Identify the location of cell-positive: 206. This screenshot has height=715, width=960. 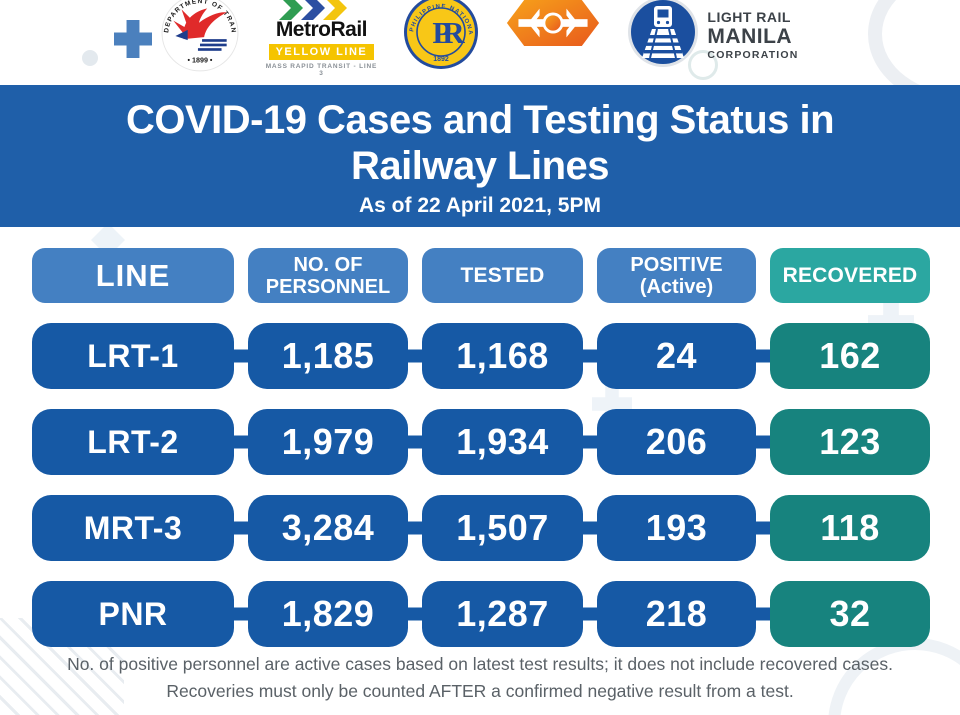
(676, 442).